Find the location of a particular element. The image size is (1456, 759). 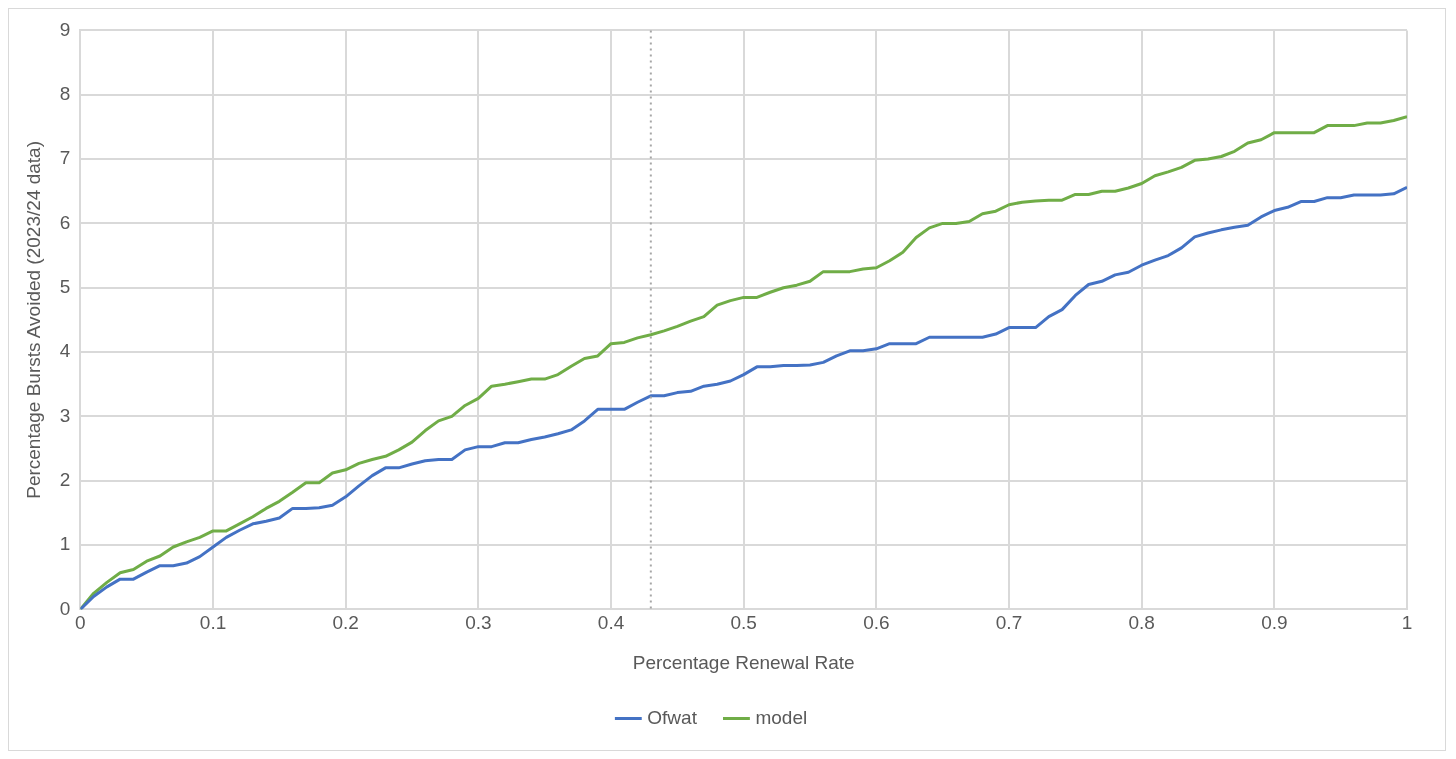

y-tick-label: 3 is located at coordinates (65, 415).